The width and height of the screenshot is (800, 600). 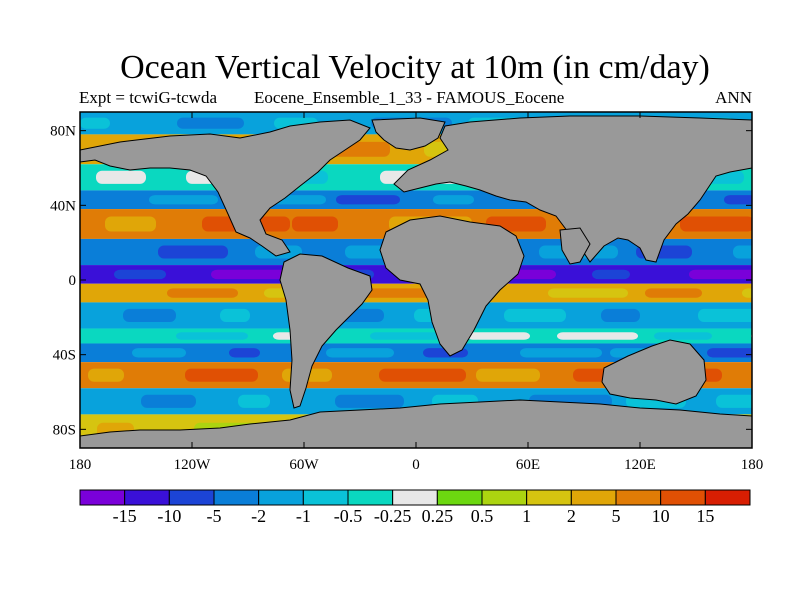 What do you see at coordinates (528, 465) in the screenshot?
I see `lon-tick-label: 60E` at bounding box center [528, 465].